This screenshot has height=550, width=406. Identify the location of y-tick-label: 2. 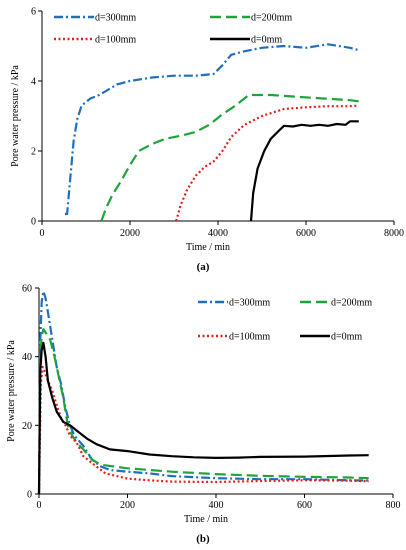
(33, 152).